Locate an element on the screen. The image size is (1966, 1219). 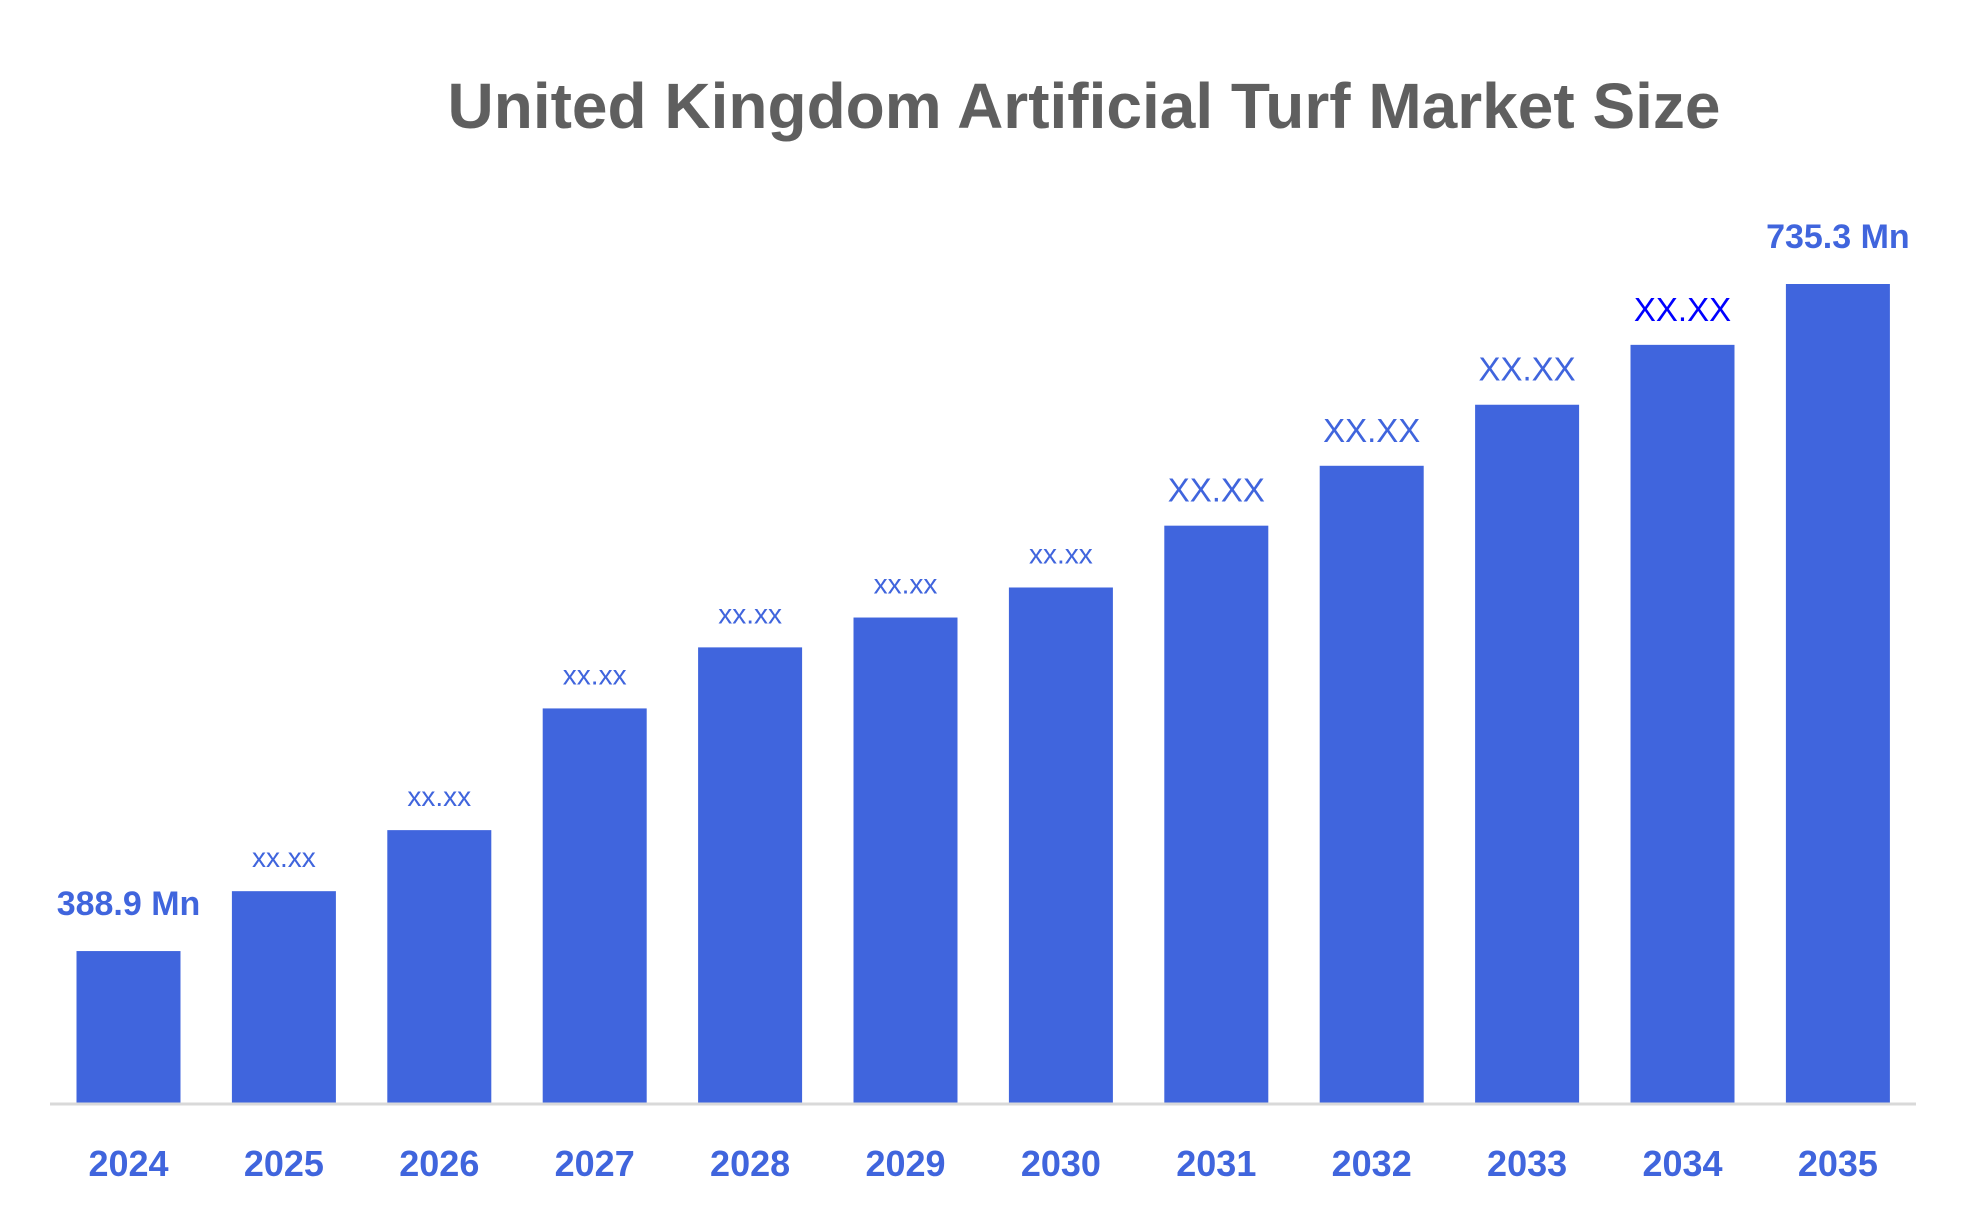
data-label-2033: XX.XX is located at coordinates (1526, 369).